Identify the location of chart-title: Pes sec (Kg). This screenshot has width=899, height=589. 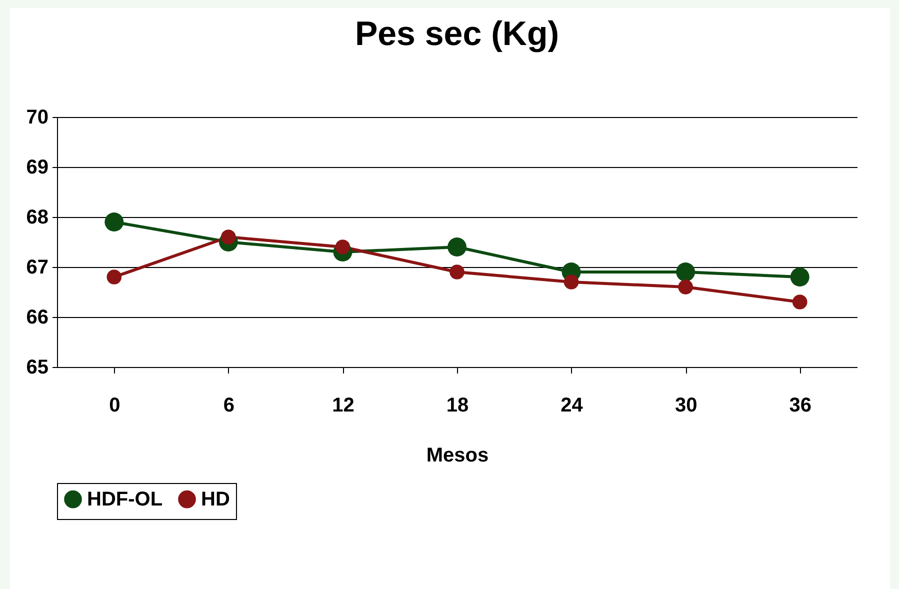
(457, 34).